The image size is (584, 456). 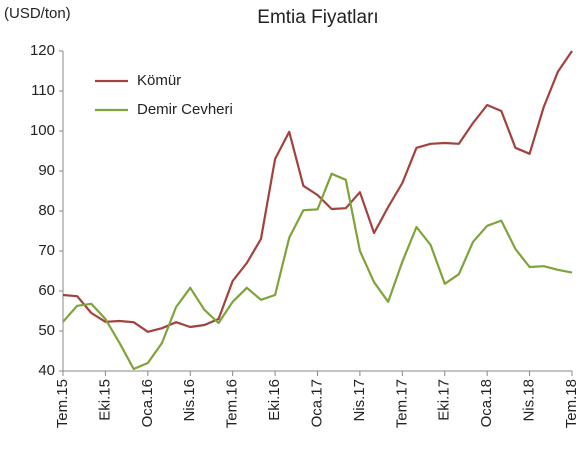 What do you see at coordinates (529, 400) in the screenshot?
I see `x-tick-label: Nis.18` at bounding box center [529, 400].